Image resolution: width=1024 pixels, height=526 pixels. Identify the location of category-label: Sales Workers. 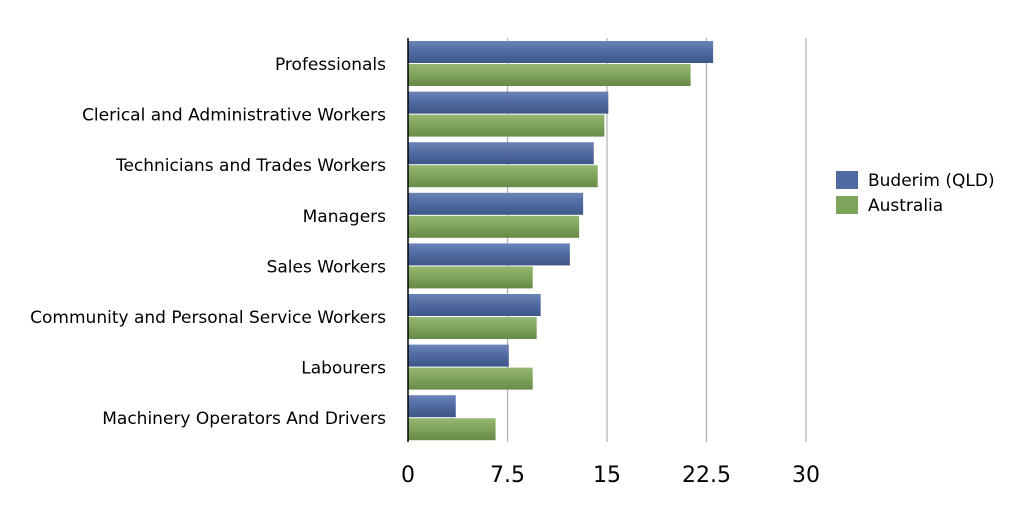
(327, 267).